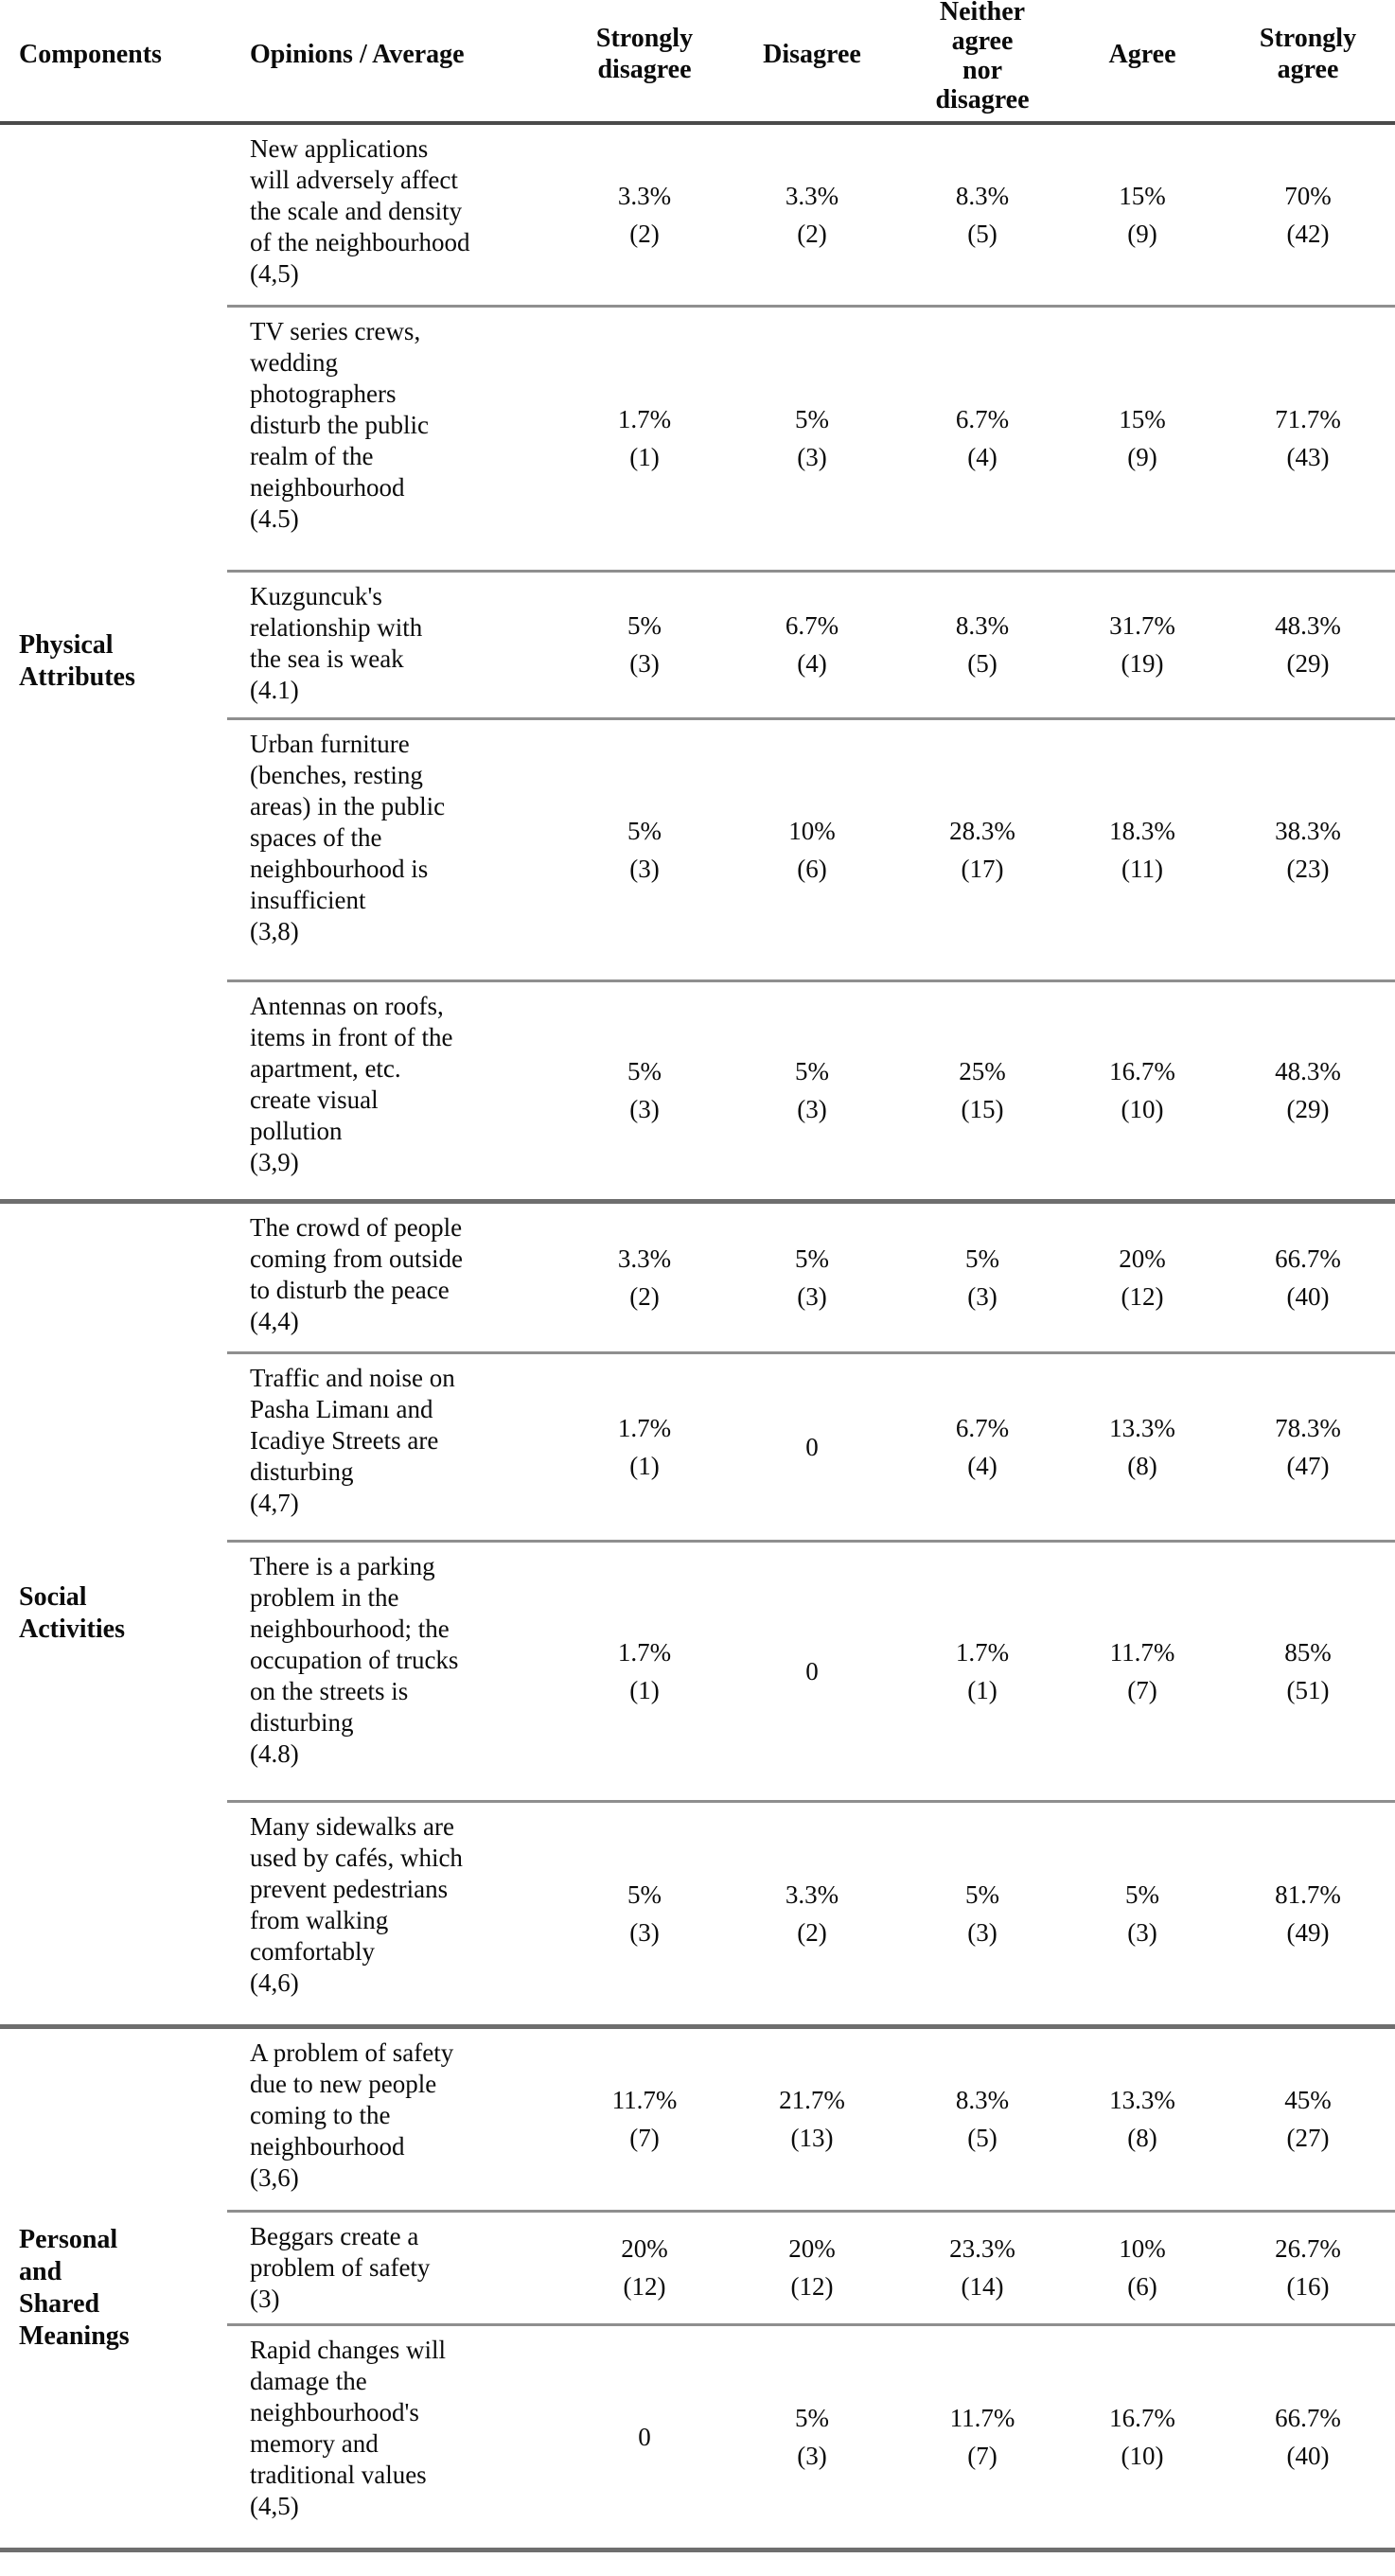 The width and height of the screenshot is (1395, 2576). Describe the element at coordinates (1308, 1652) in the screenshot. I see `percentage: 85%` at that location.